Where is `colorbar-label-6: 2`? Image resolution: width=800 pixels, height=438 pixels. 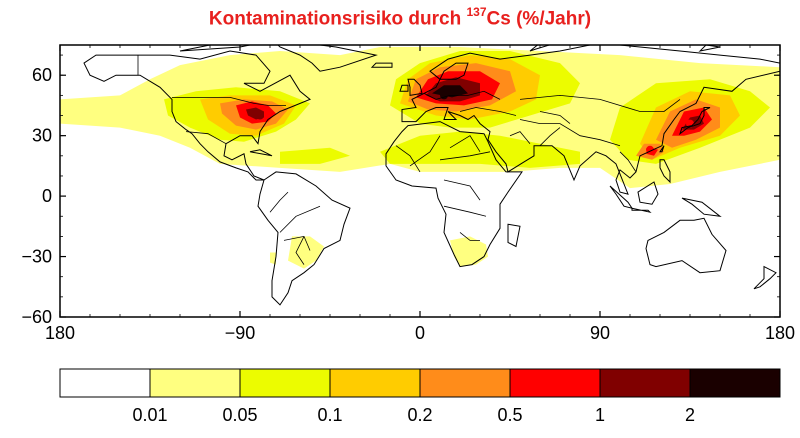 colorbar-label-6: 2 is located at coordinates (690, 415).